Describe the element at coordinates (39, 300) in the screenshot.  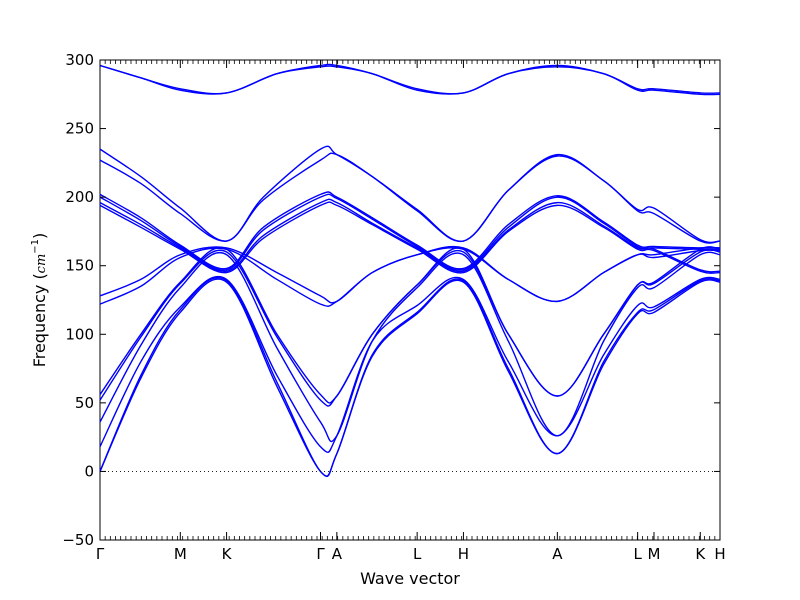
I see `y-axis-label: Frequency (cm−1)` at that location.